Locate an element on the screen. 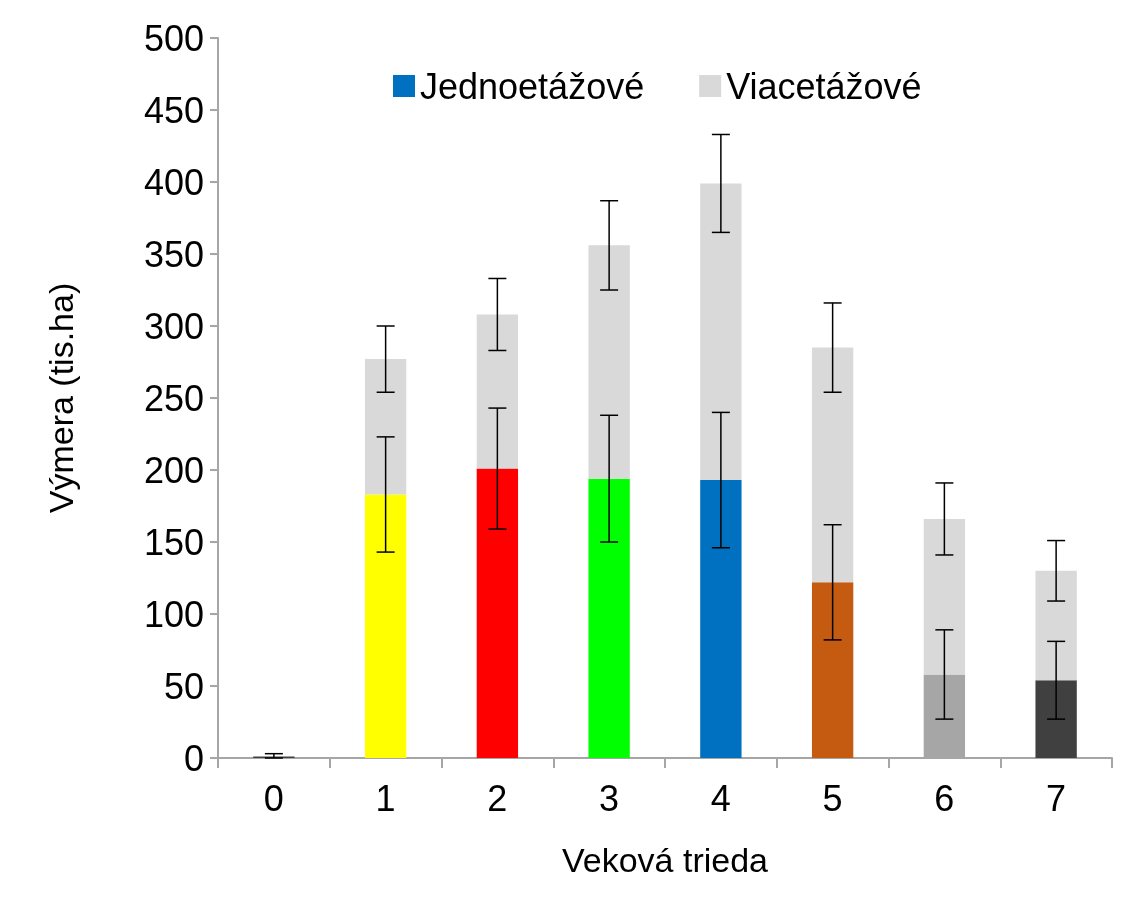 This screenshot has width=1130, height=903. y-tick-label: 50 is located at coordinates (183, 686).